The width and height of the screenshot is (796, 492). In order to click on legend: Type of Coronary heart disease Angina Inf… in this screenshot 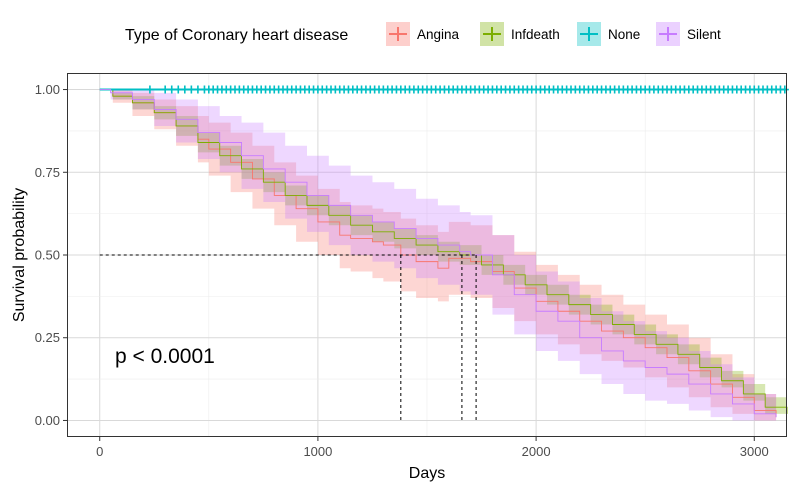, I will do `click(423, 34)`.